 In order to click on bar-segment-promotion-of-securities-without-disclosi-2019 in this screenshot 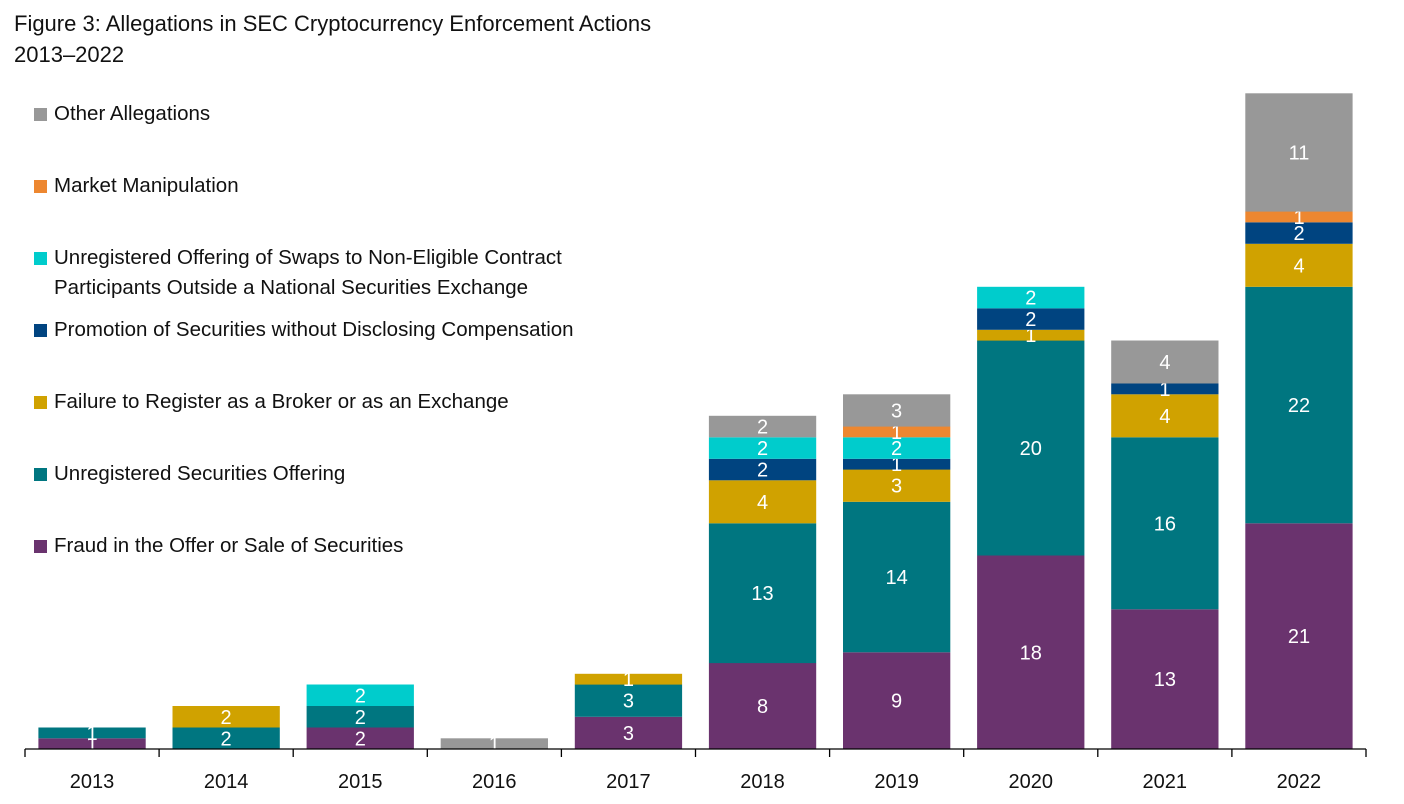, I will do `click(897, 464)`.